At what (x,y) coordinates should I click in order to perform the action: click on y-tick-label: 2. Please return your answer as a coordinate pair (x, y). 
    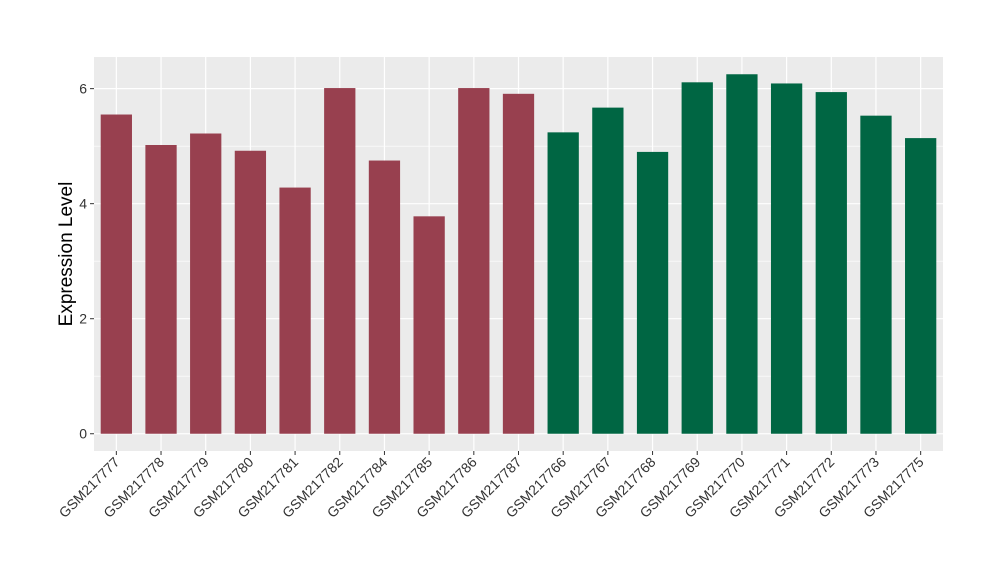
    Looking at the image, I should click on (83, 319).